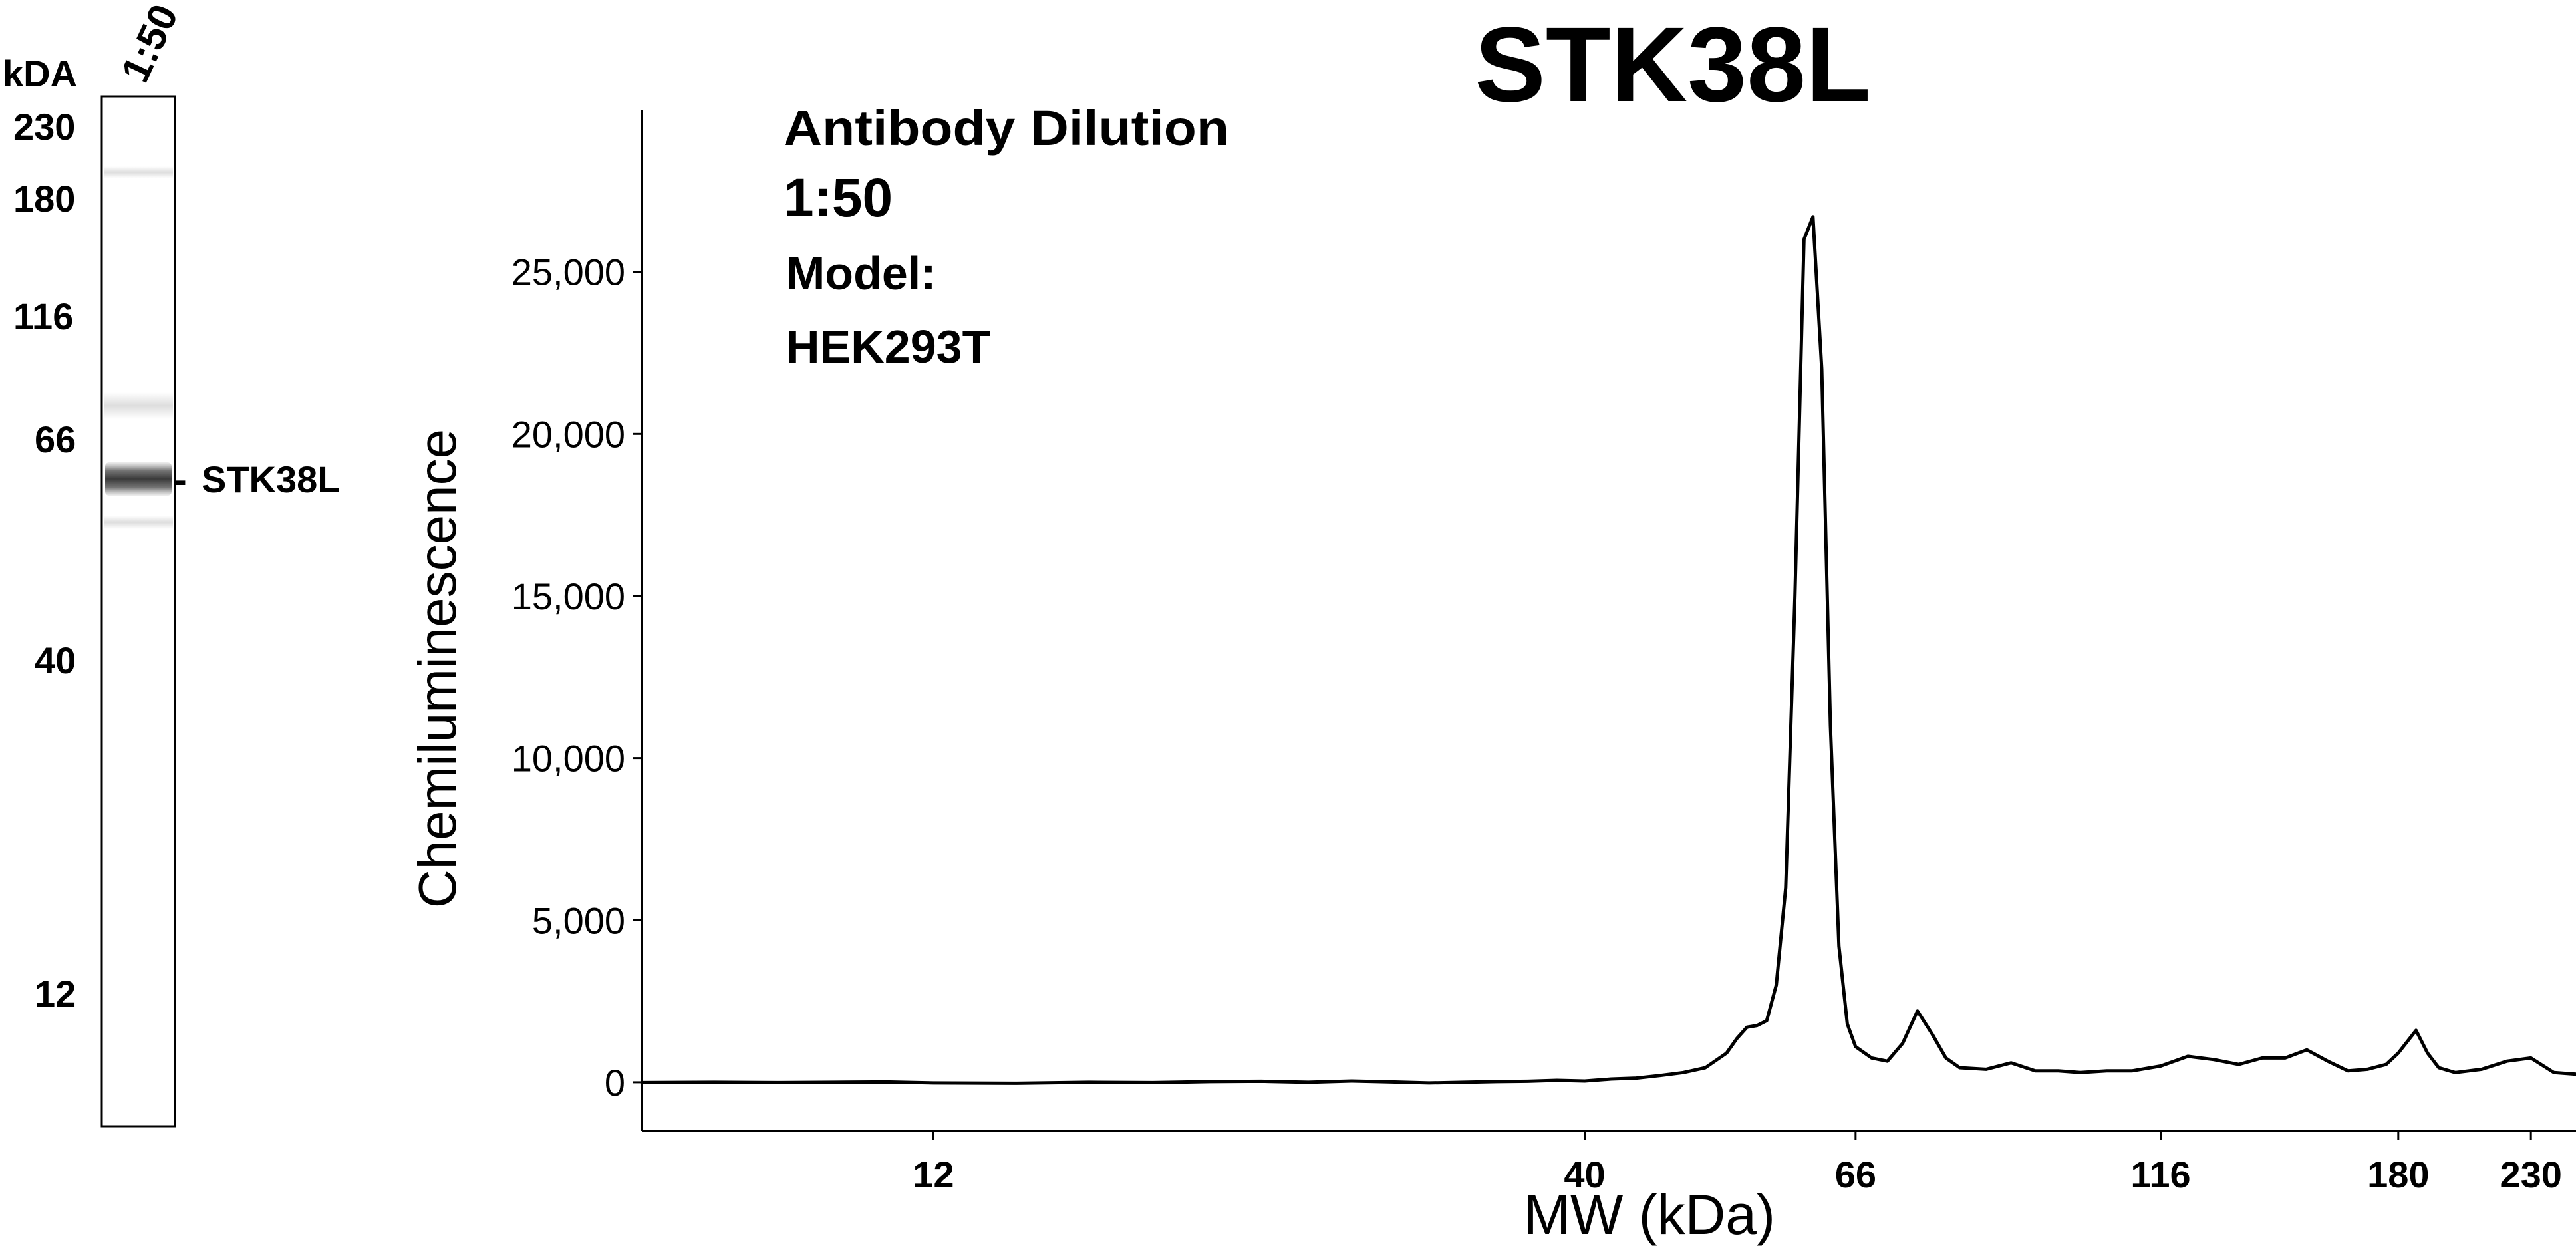 This screenshot has width=2576, height=1250. Describe the element at coordinates (1007, 128) in the screenshot. I see `annotation-antibody-dilution: Antibody Dilution` at that location.